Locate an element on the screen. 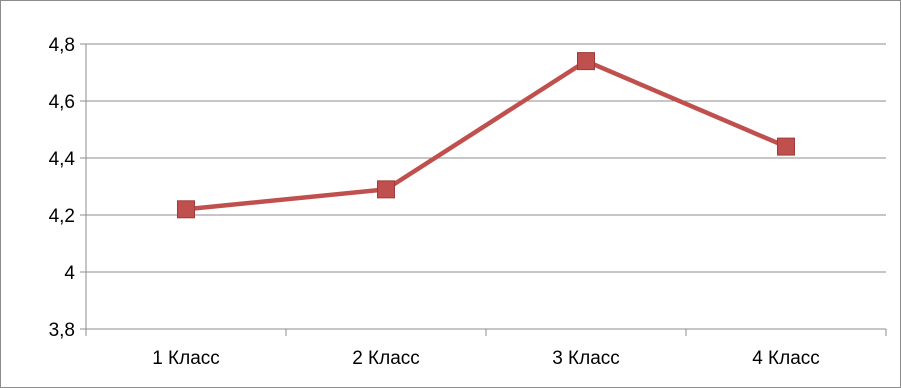  y-tick-label: 4,4 is located at coordinates (62, 159).